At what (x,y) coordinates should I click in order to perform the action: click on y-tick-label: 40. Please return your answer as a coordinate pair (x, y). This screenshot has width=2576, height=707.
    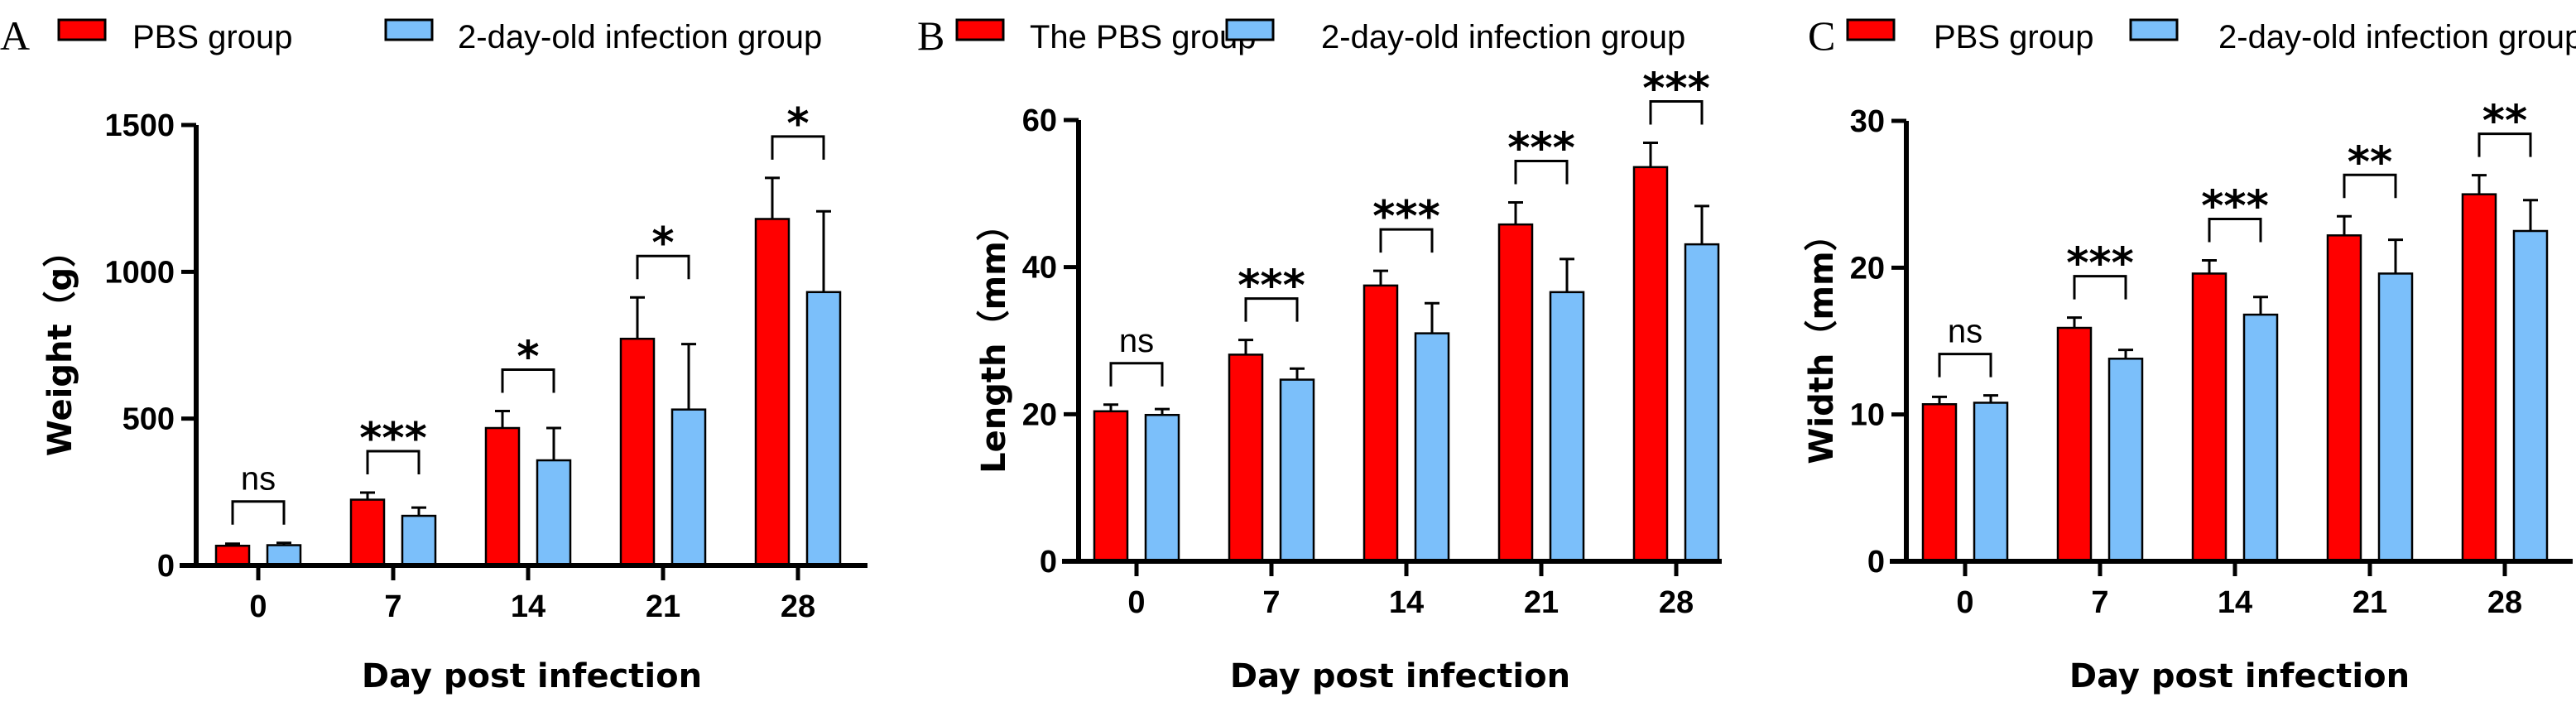
    Looking at the image, I should click on (1039, 268).